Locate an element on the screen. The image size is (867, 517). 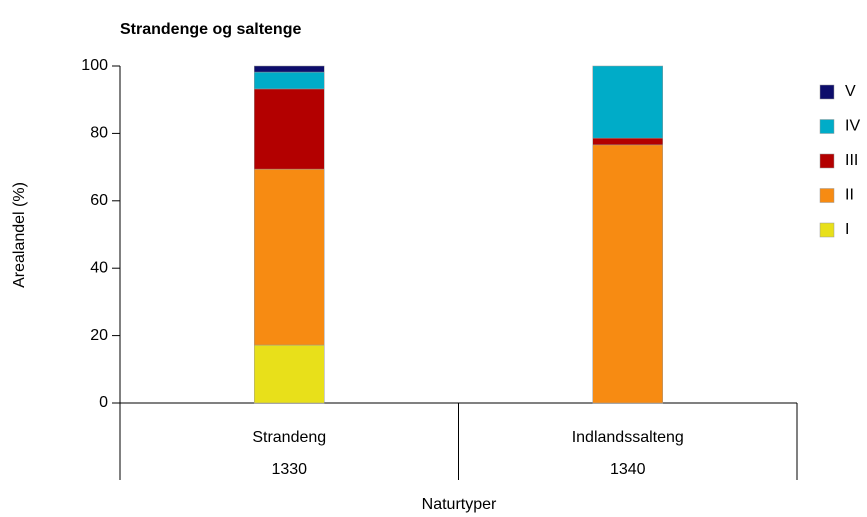
y-tick-label: 60 is located at coordinates (99, 200).